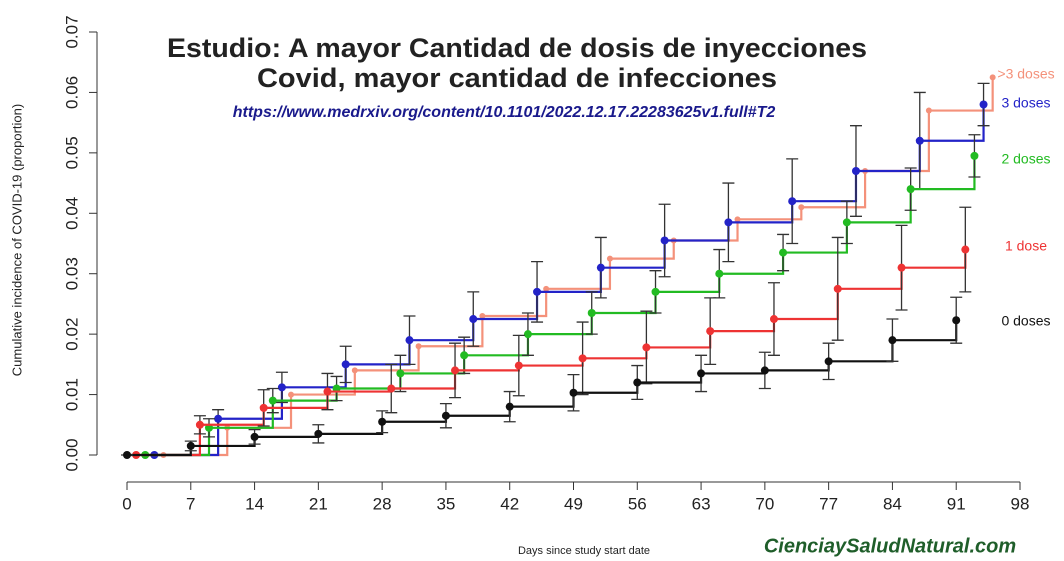 Image resolution: width=1064 pixels, height=561 pixels. I want to click on x-tick-label: 42, so click(509, 503).